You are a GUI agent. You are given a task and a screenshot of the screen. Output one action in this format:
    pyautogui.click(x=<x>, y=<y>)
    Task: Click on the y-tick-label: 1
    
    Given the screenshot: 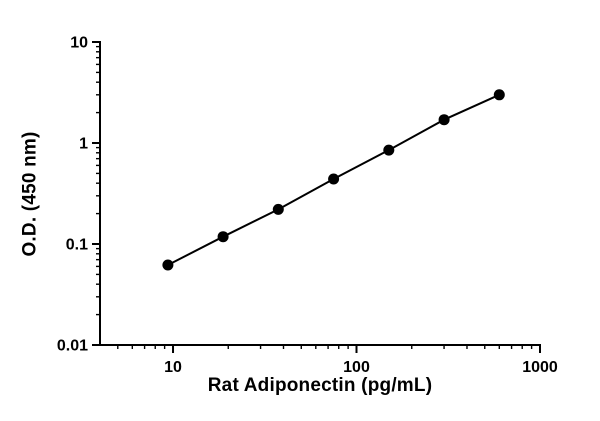 What is the action you would take?
    pyautogui.click(x=83, y=144)
    